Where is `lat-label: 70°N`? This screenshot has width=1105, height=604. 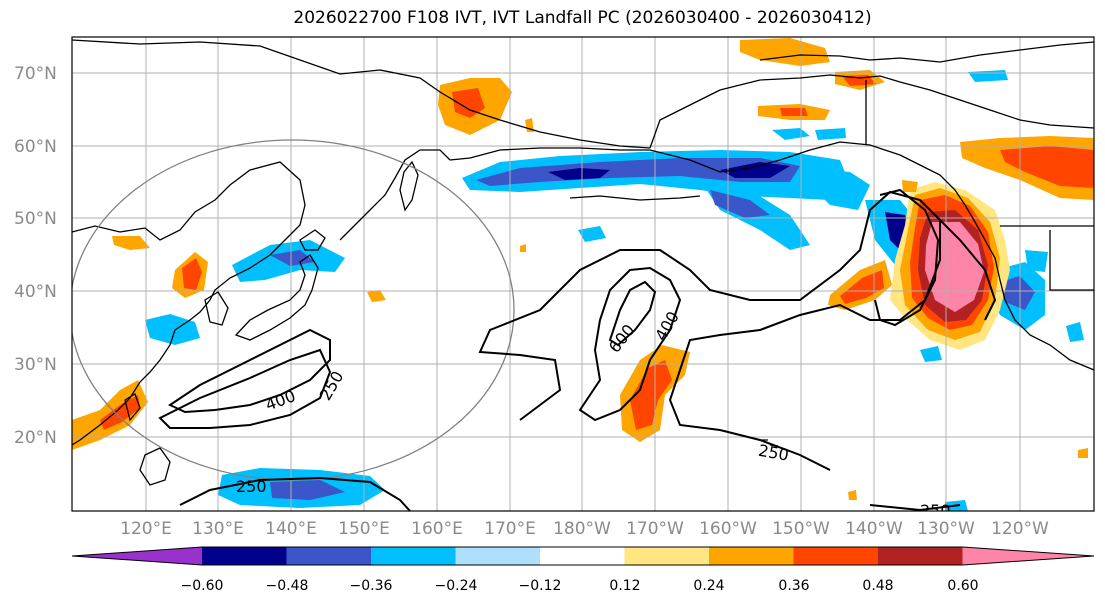
lat-label: 70°N is located at coordinates (35, 74).